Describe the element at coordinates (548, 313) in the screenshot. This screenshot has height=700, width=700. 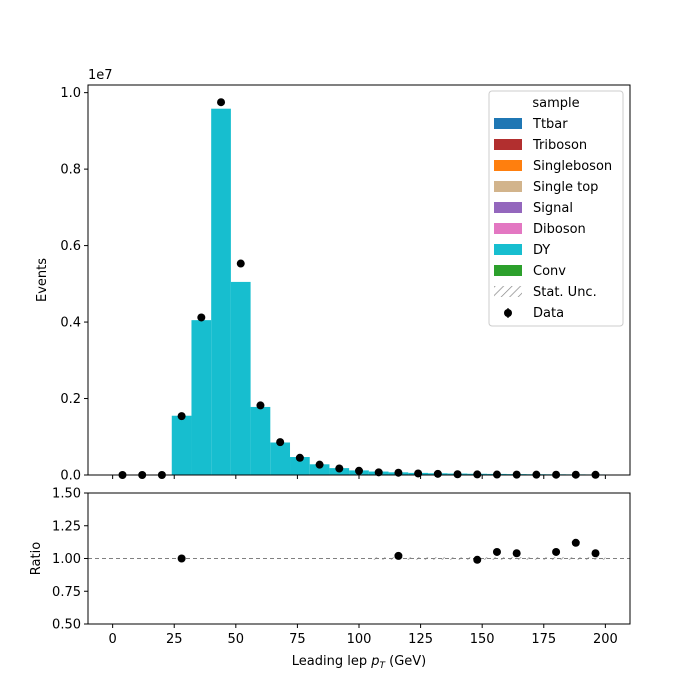
I see `legend-label: Data` at that location.